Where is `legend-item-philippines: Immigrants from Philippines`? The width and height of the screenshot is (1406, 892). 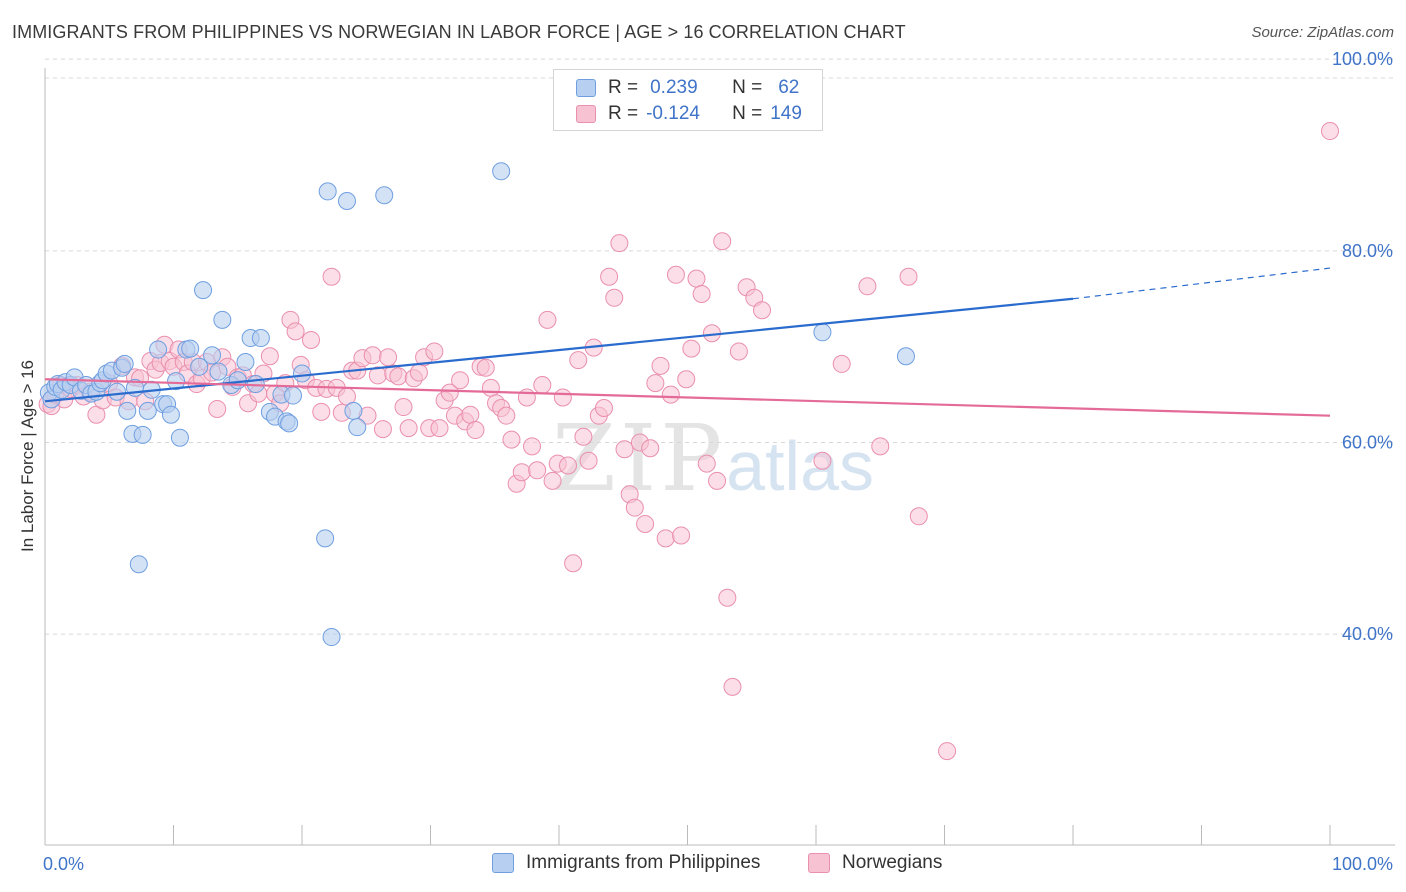 legend-item-philippines: Immigrants from Philippines is located at coordinates (626, 863).